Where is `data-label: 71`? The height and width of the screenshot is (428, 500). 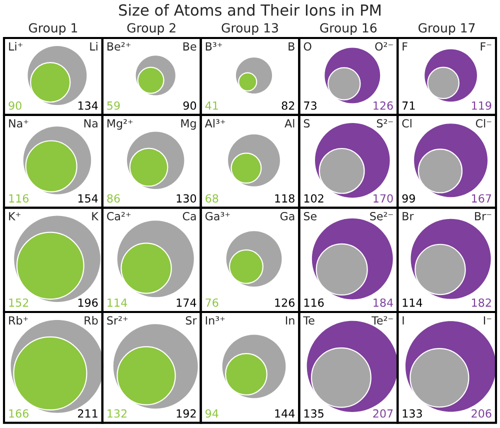 data-label: 71 is located at coordinates (408, 106).